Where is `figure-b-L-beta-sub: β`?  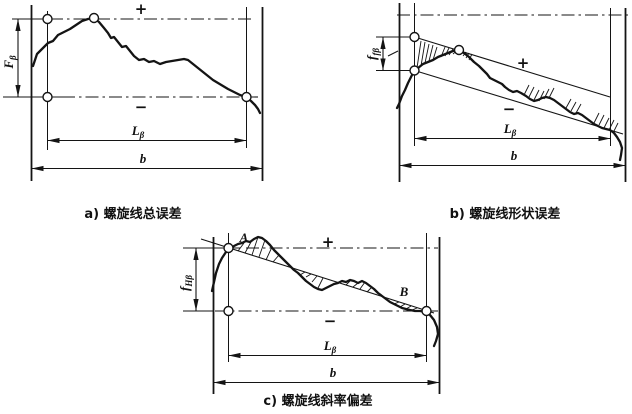 figure-b-L-beta-sub: β is located at coordinates (514, 133).